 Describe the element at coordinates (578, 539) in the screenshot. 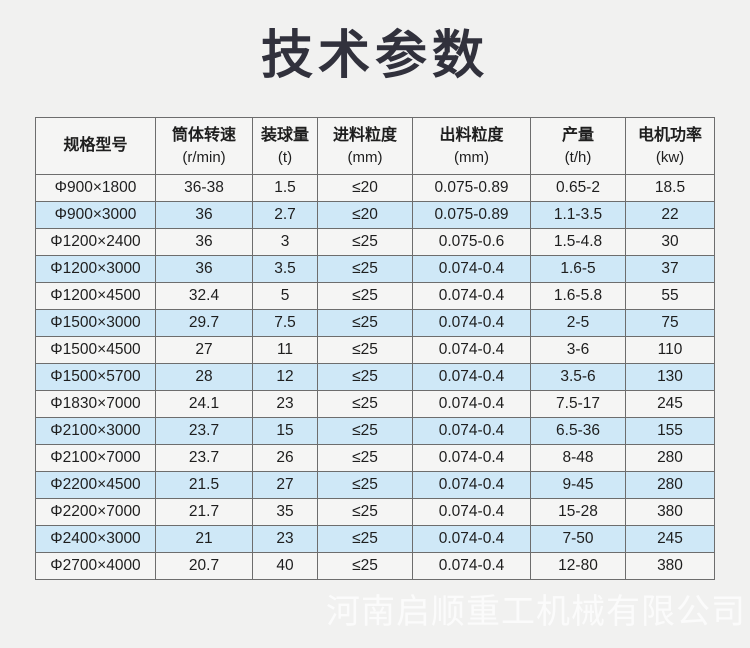

I see `table-cell: 7-50` at that location.